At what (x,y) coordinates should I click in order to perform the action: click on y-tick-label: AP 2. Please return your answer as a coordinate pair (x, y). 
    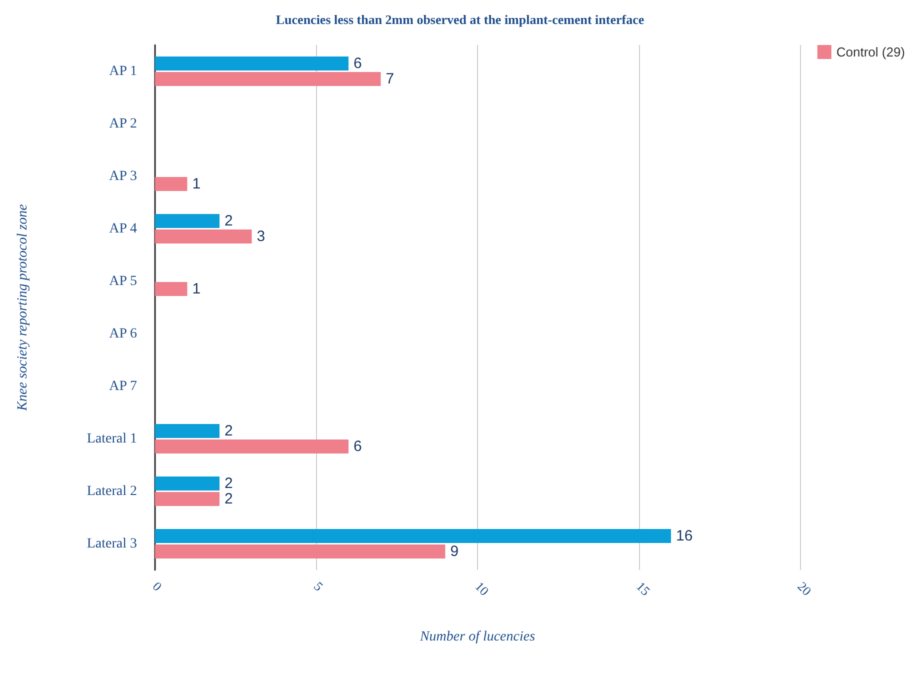
    Looking at the image, I should click on (123, 124).